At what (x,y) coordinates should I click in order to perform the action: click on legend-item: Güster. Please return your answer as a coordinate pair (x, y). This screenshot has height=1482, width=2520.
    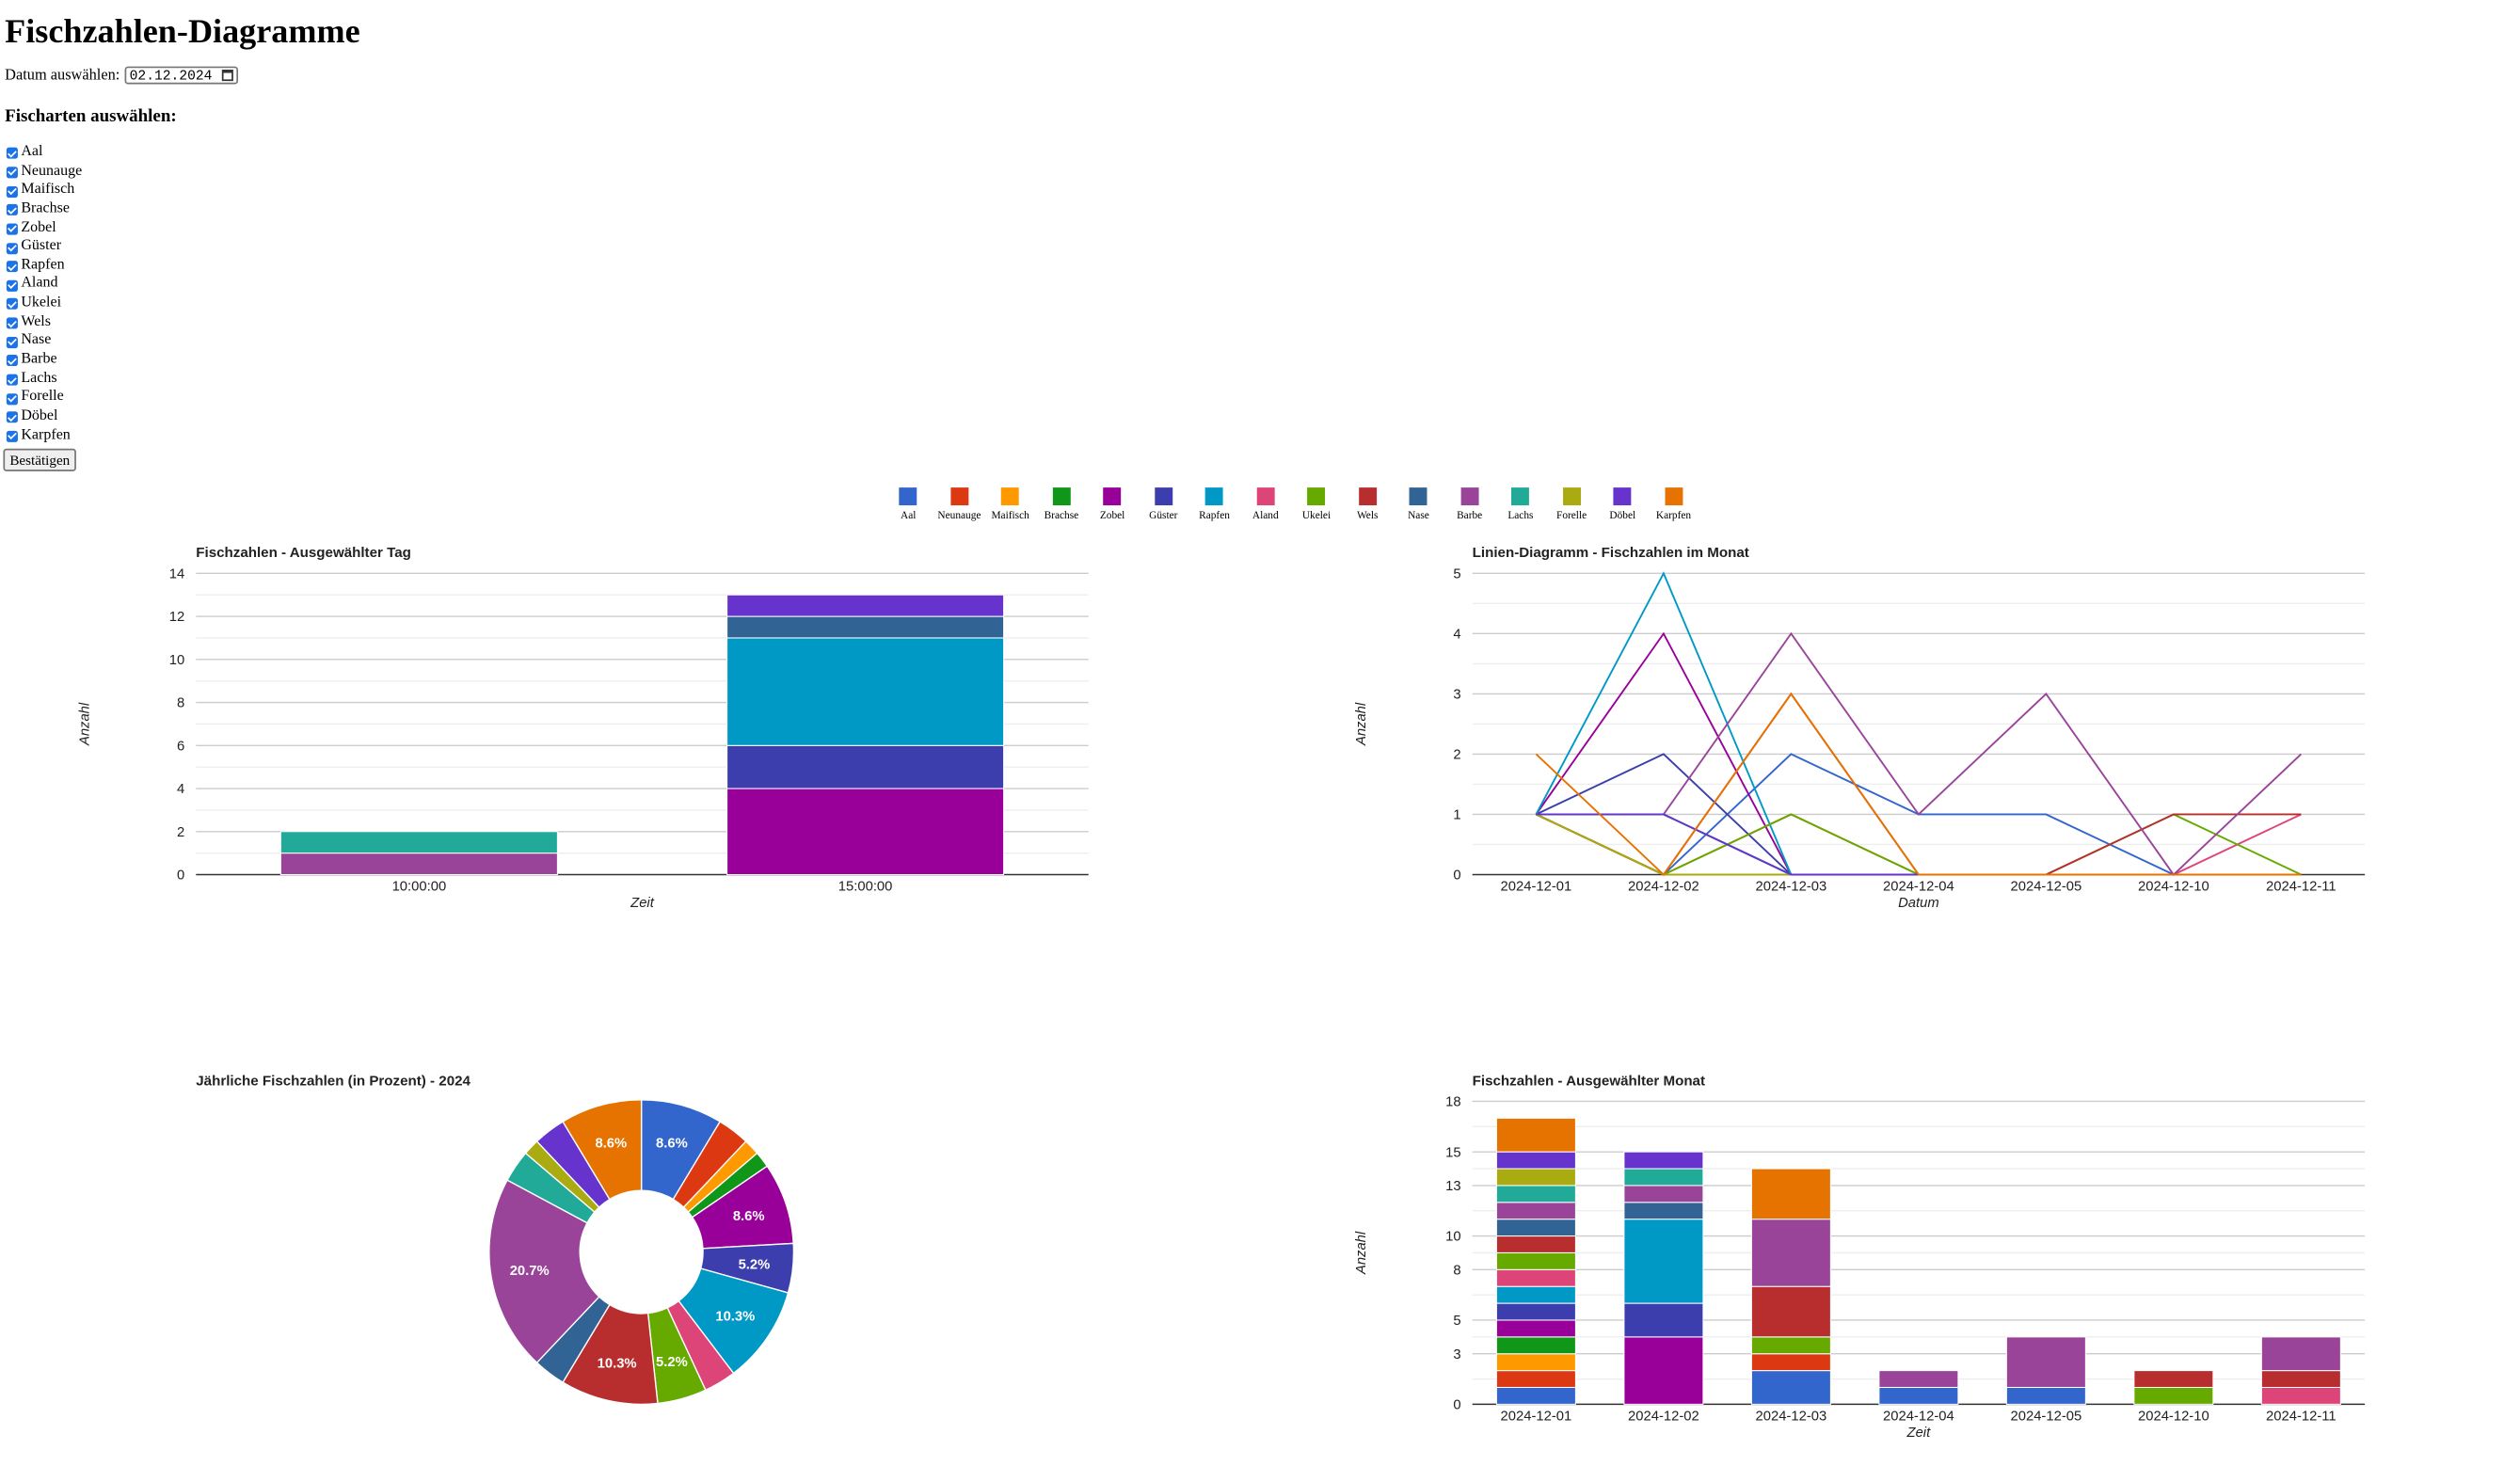
    Looking at the image, I should click on (1163, 504).